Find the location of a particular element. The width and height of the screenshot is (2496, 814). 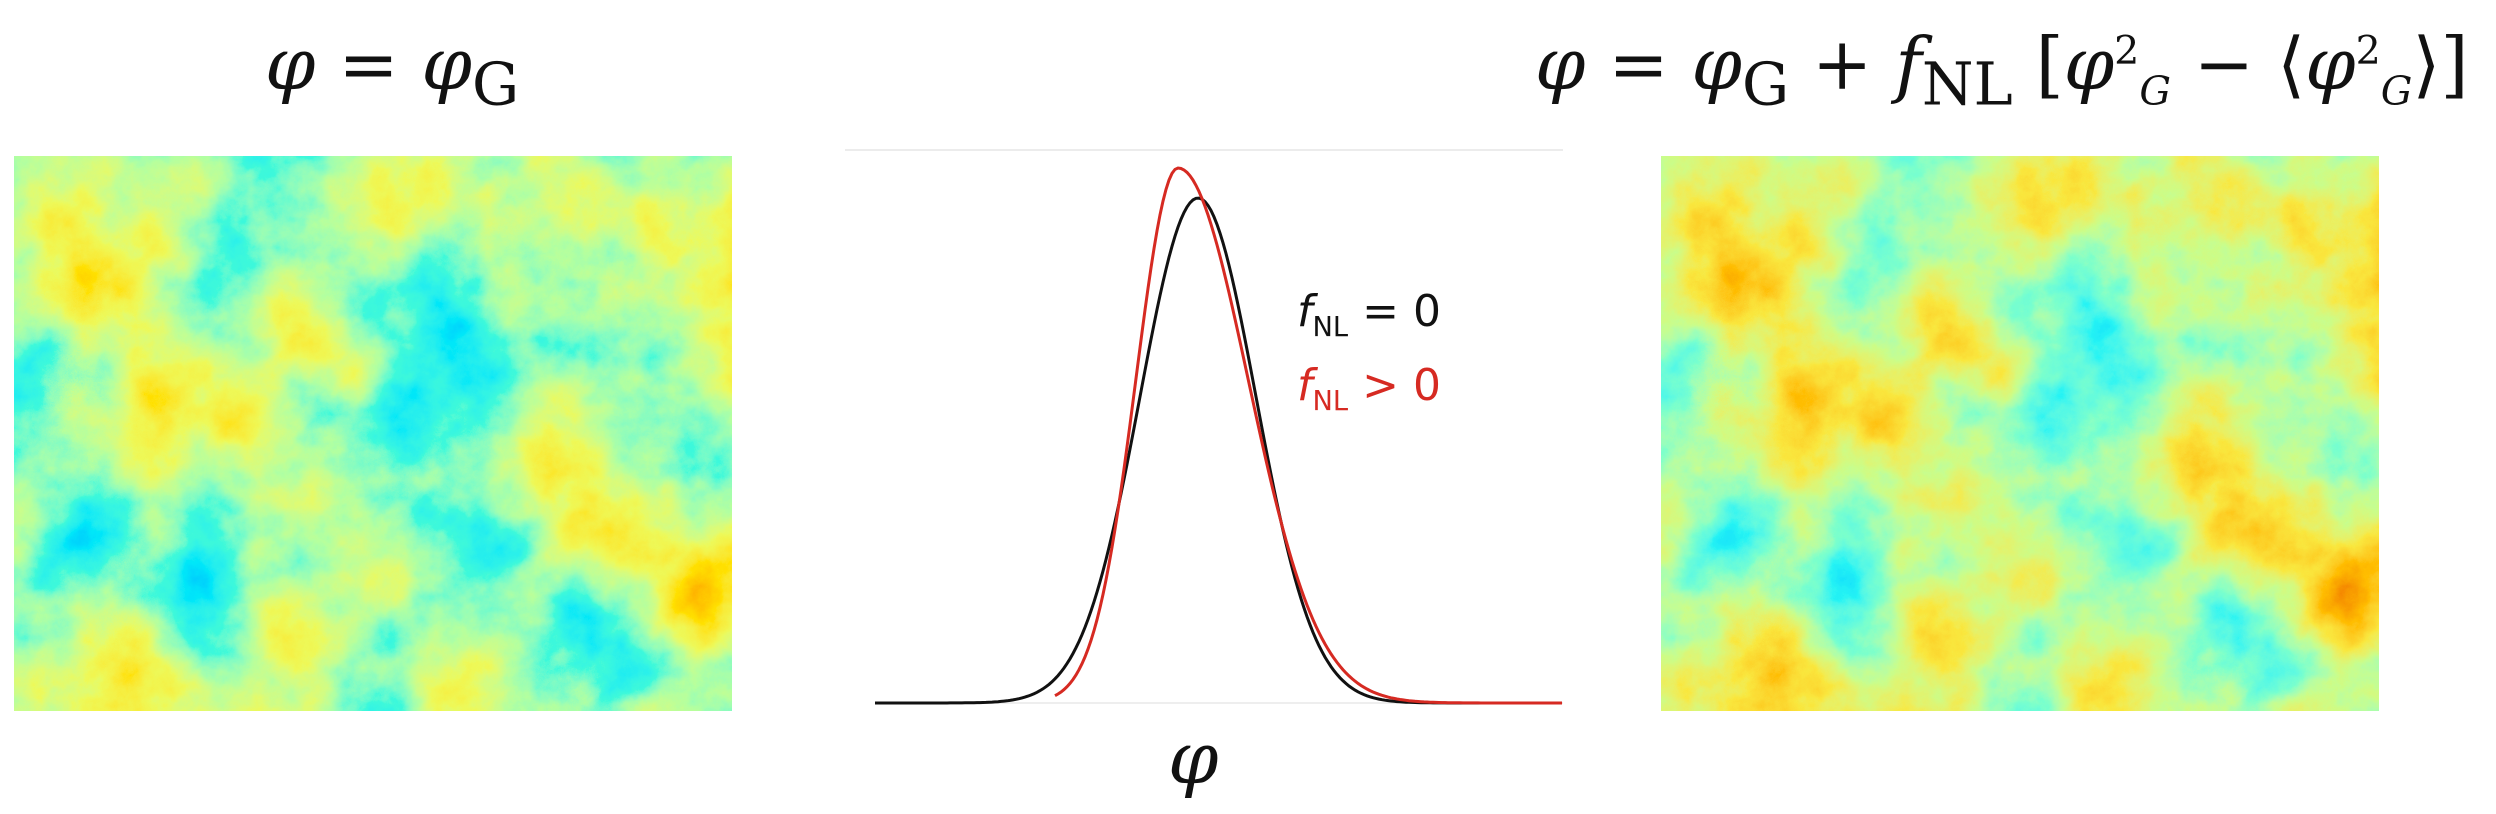

legend-nongaussian: fNL > 0 is located at coordinates (1369, 388).